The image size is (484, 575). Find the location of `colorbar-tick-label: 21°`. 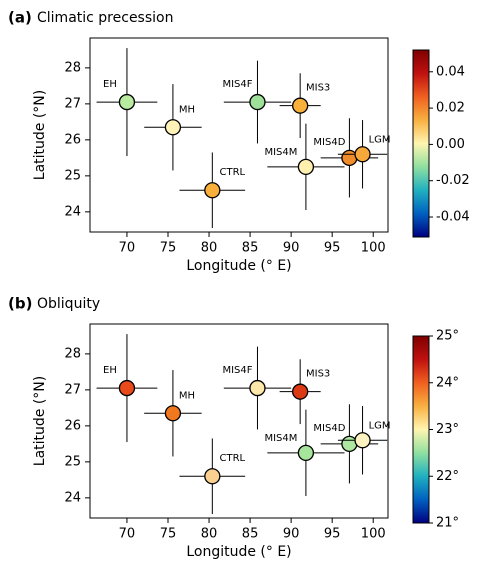

colorbar-tick-label: 21° is located at coordinates (447, 523).